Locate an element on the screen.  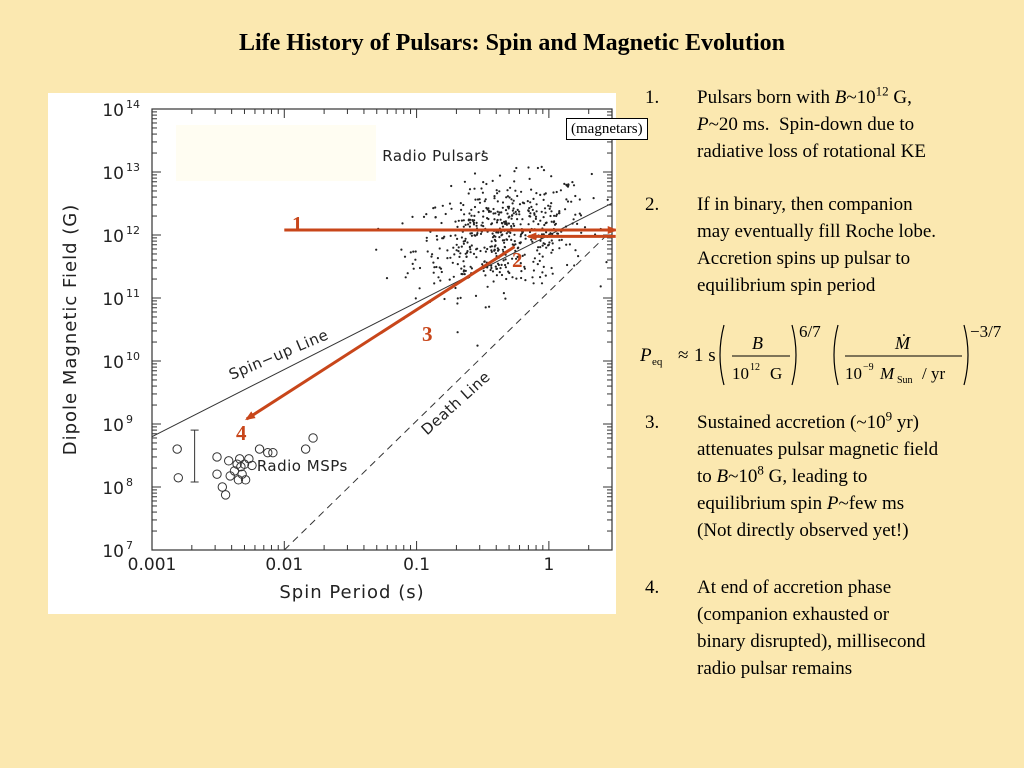
arrow-label-3: 3 is located at coordinates (427, 334).